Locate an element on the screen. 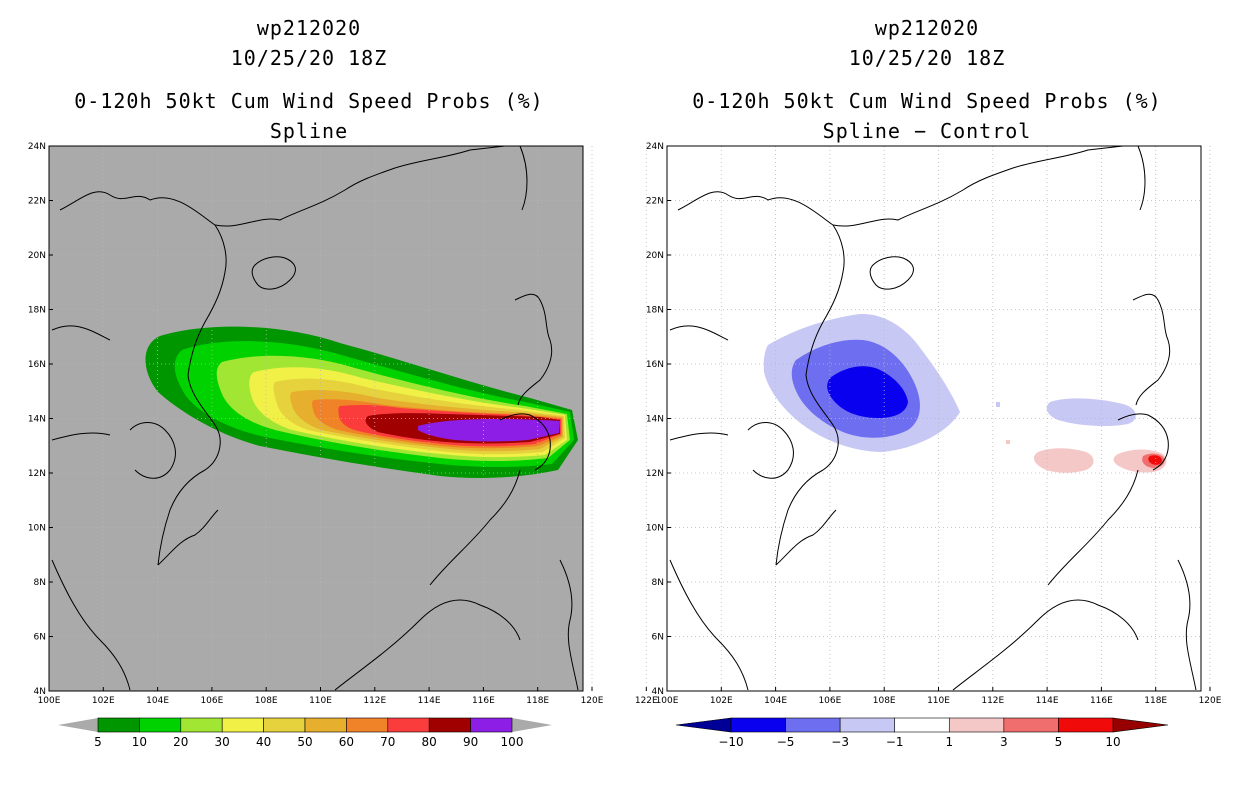 This screenshot has width=1236, height=800. colorbar-label: −5 is located at coordinates (786, 742).